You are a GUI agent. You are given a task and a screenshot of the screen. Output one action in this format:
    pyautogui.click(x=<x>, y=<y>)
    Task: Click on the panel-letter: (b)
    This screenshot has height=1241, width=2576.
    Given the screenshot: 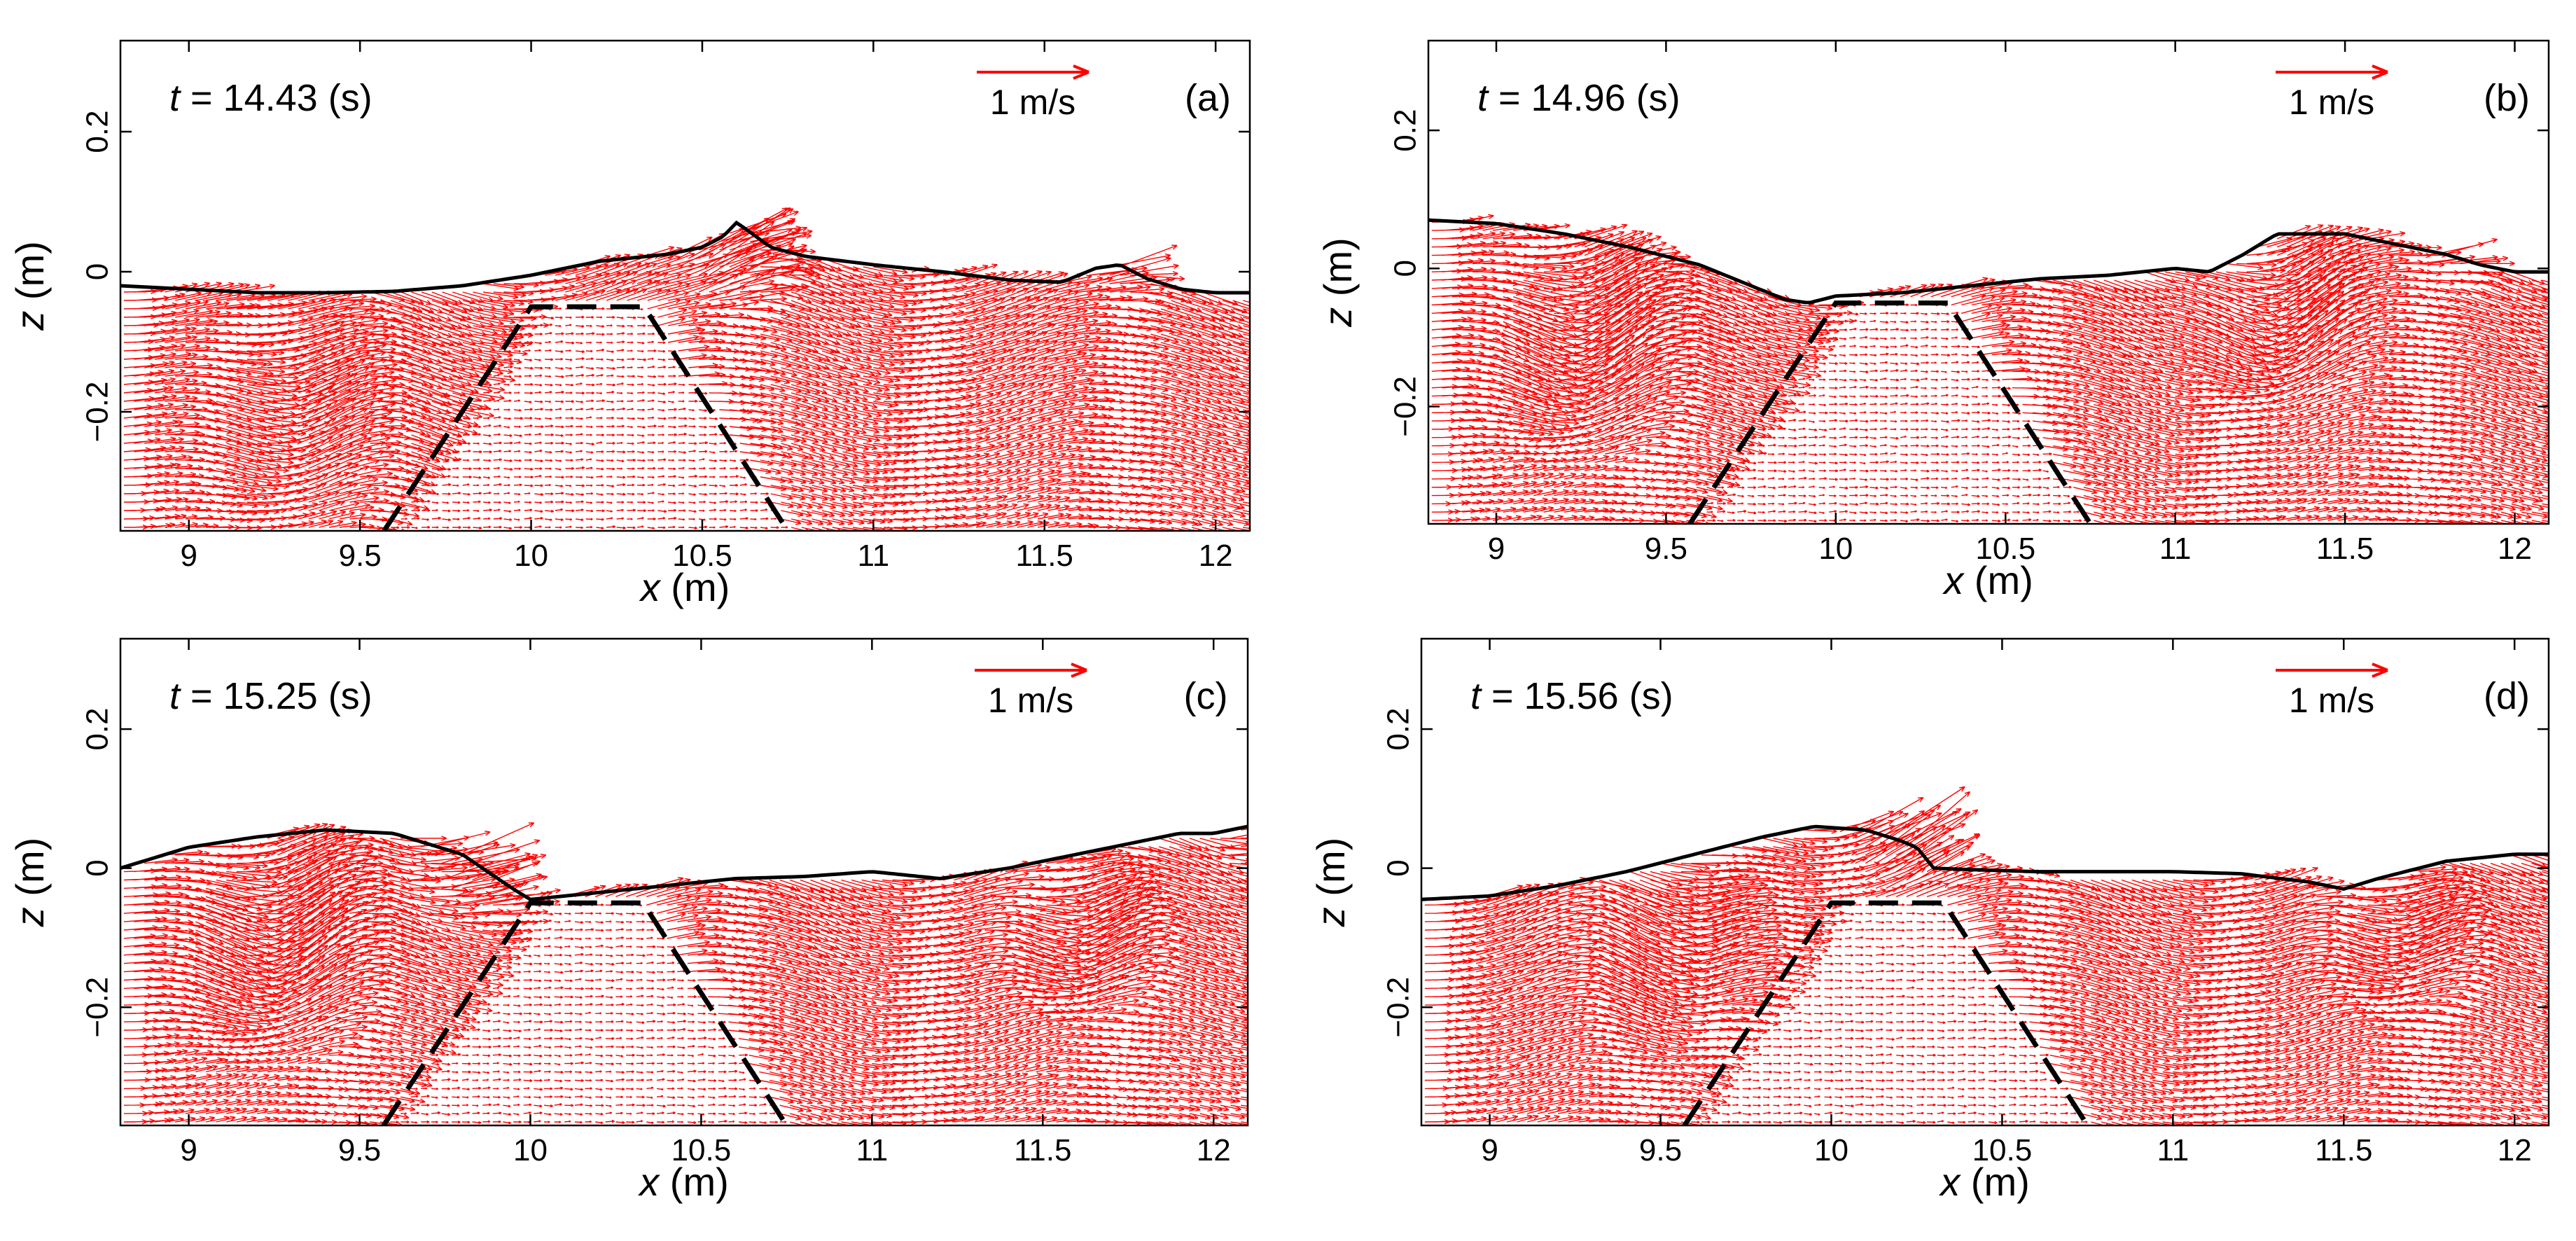 What is the action you would take?
    pyautogui.click(x=2507, y=98)
    